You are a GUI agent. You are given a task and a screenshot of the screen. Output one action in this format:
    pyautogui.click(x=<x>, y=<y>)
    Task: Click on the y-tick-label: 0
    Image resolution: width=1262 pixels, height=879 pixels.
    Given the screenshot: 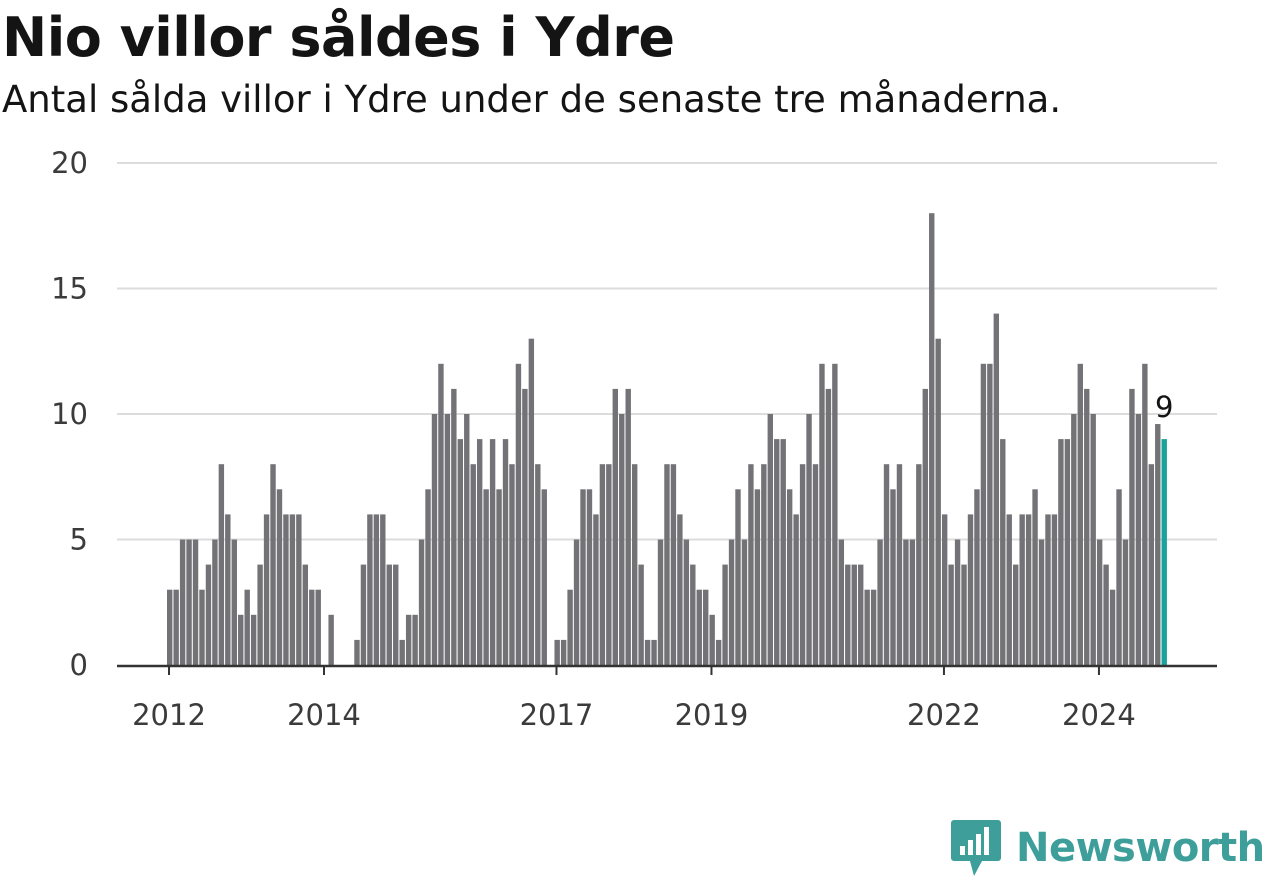 What is the action you would take?
    pyautogui.click(x=79, y=665)
    